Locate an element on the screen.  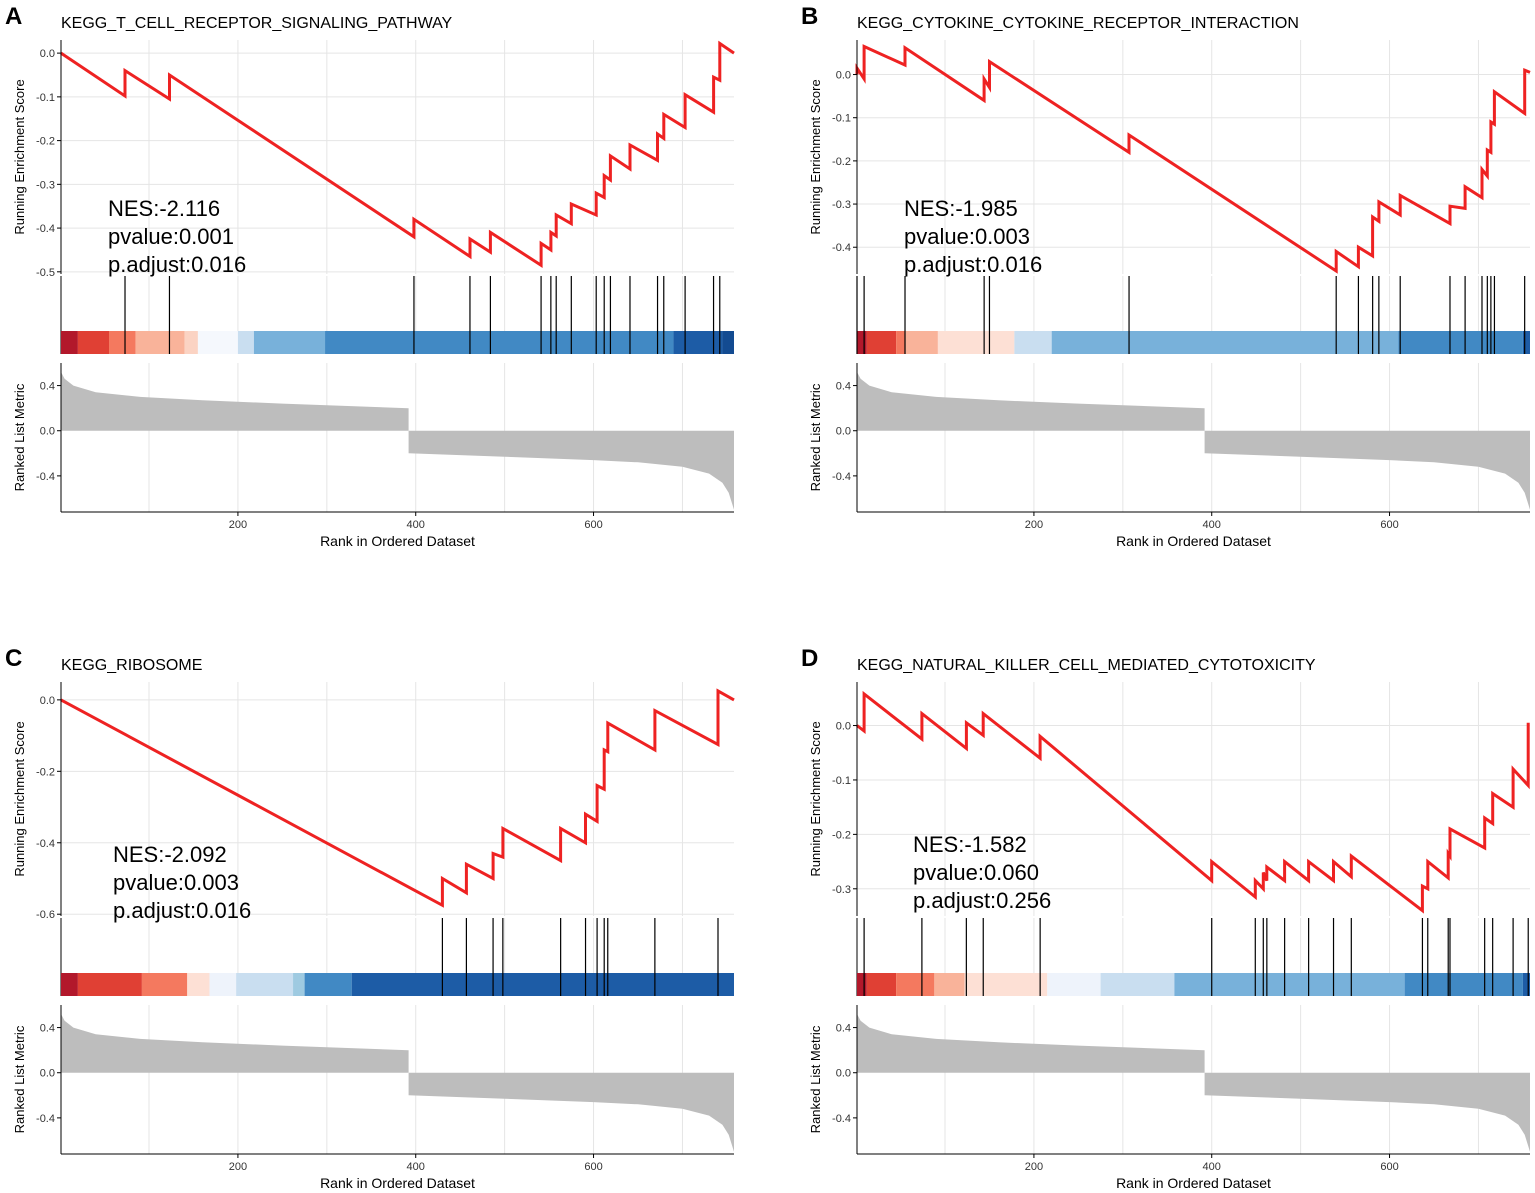
padjust-label: p.adjust:0.016 is located at coordinates (177, 264).